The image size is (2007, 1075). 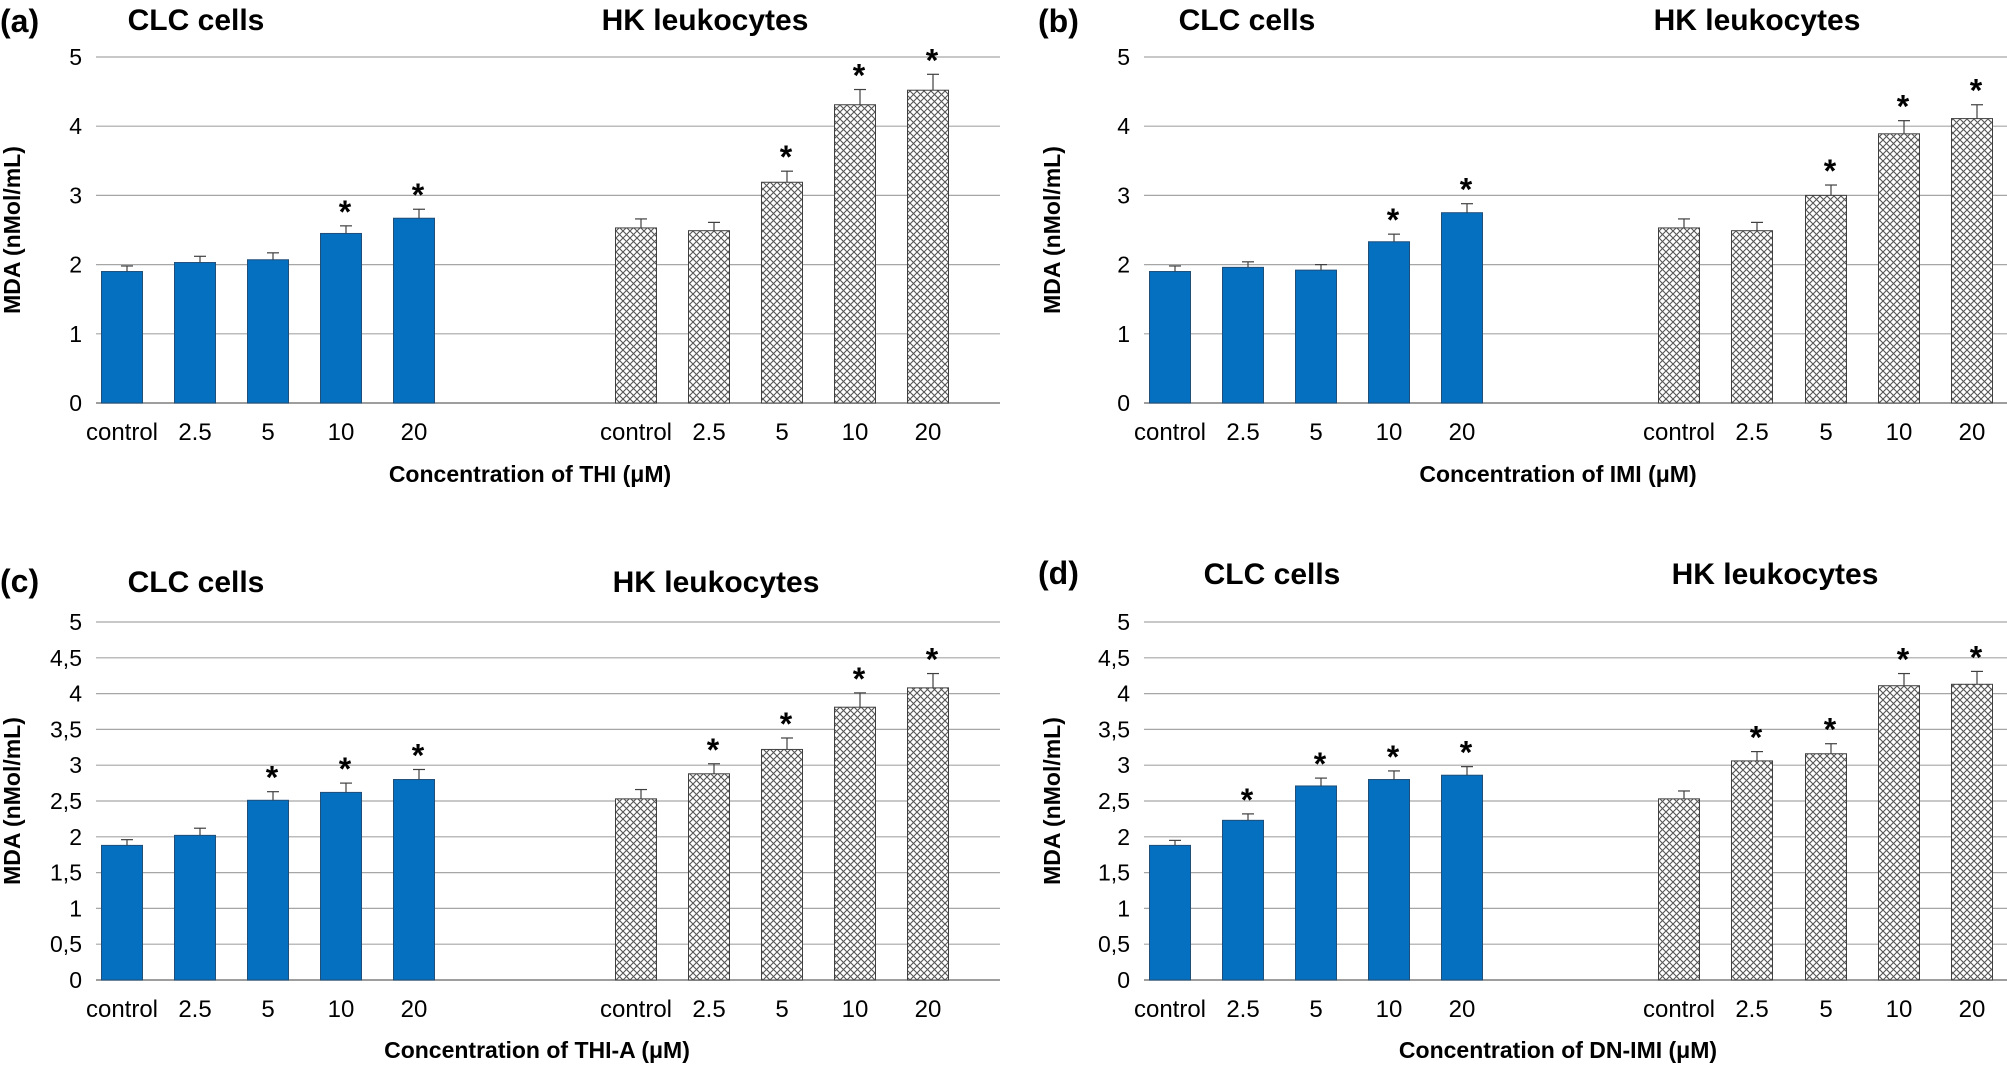 I want to click on x-axis-title: Concentration of THI (μM), so click(x=530, y=474).